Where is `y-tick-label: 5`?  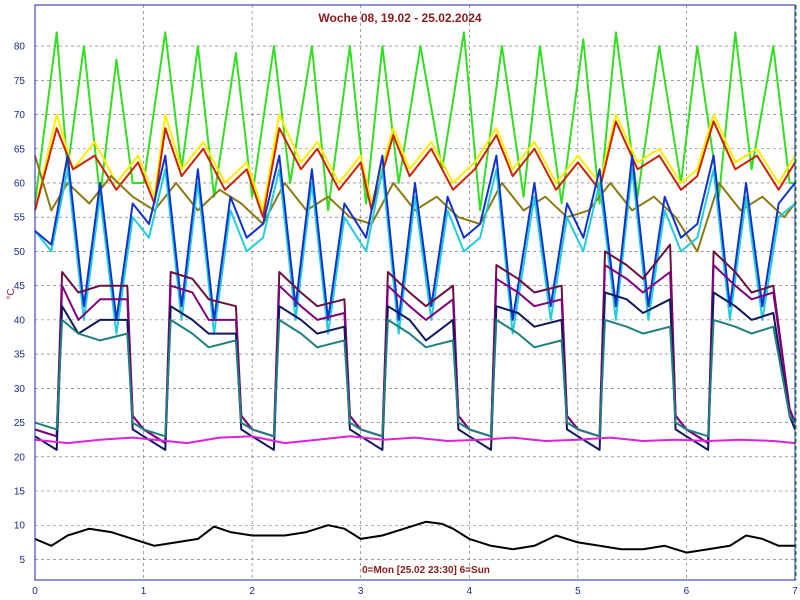 y-tick-label: 5 is located at coordinates (22, 560).